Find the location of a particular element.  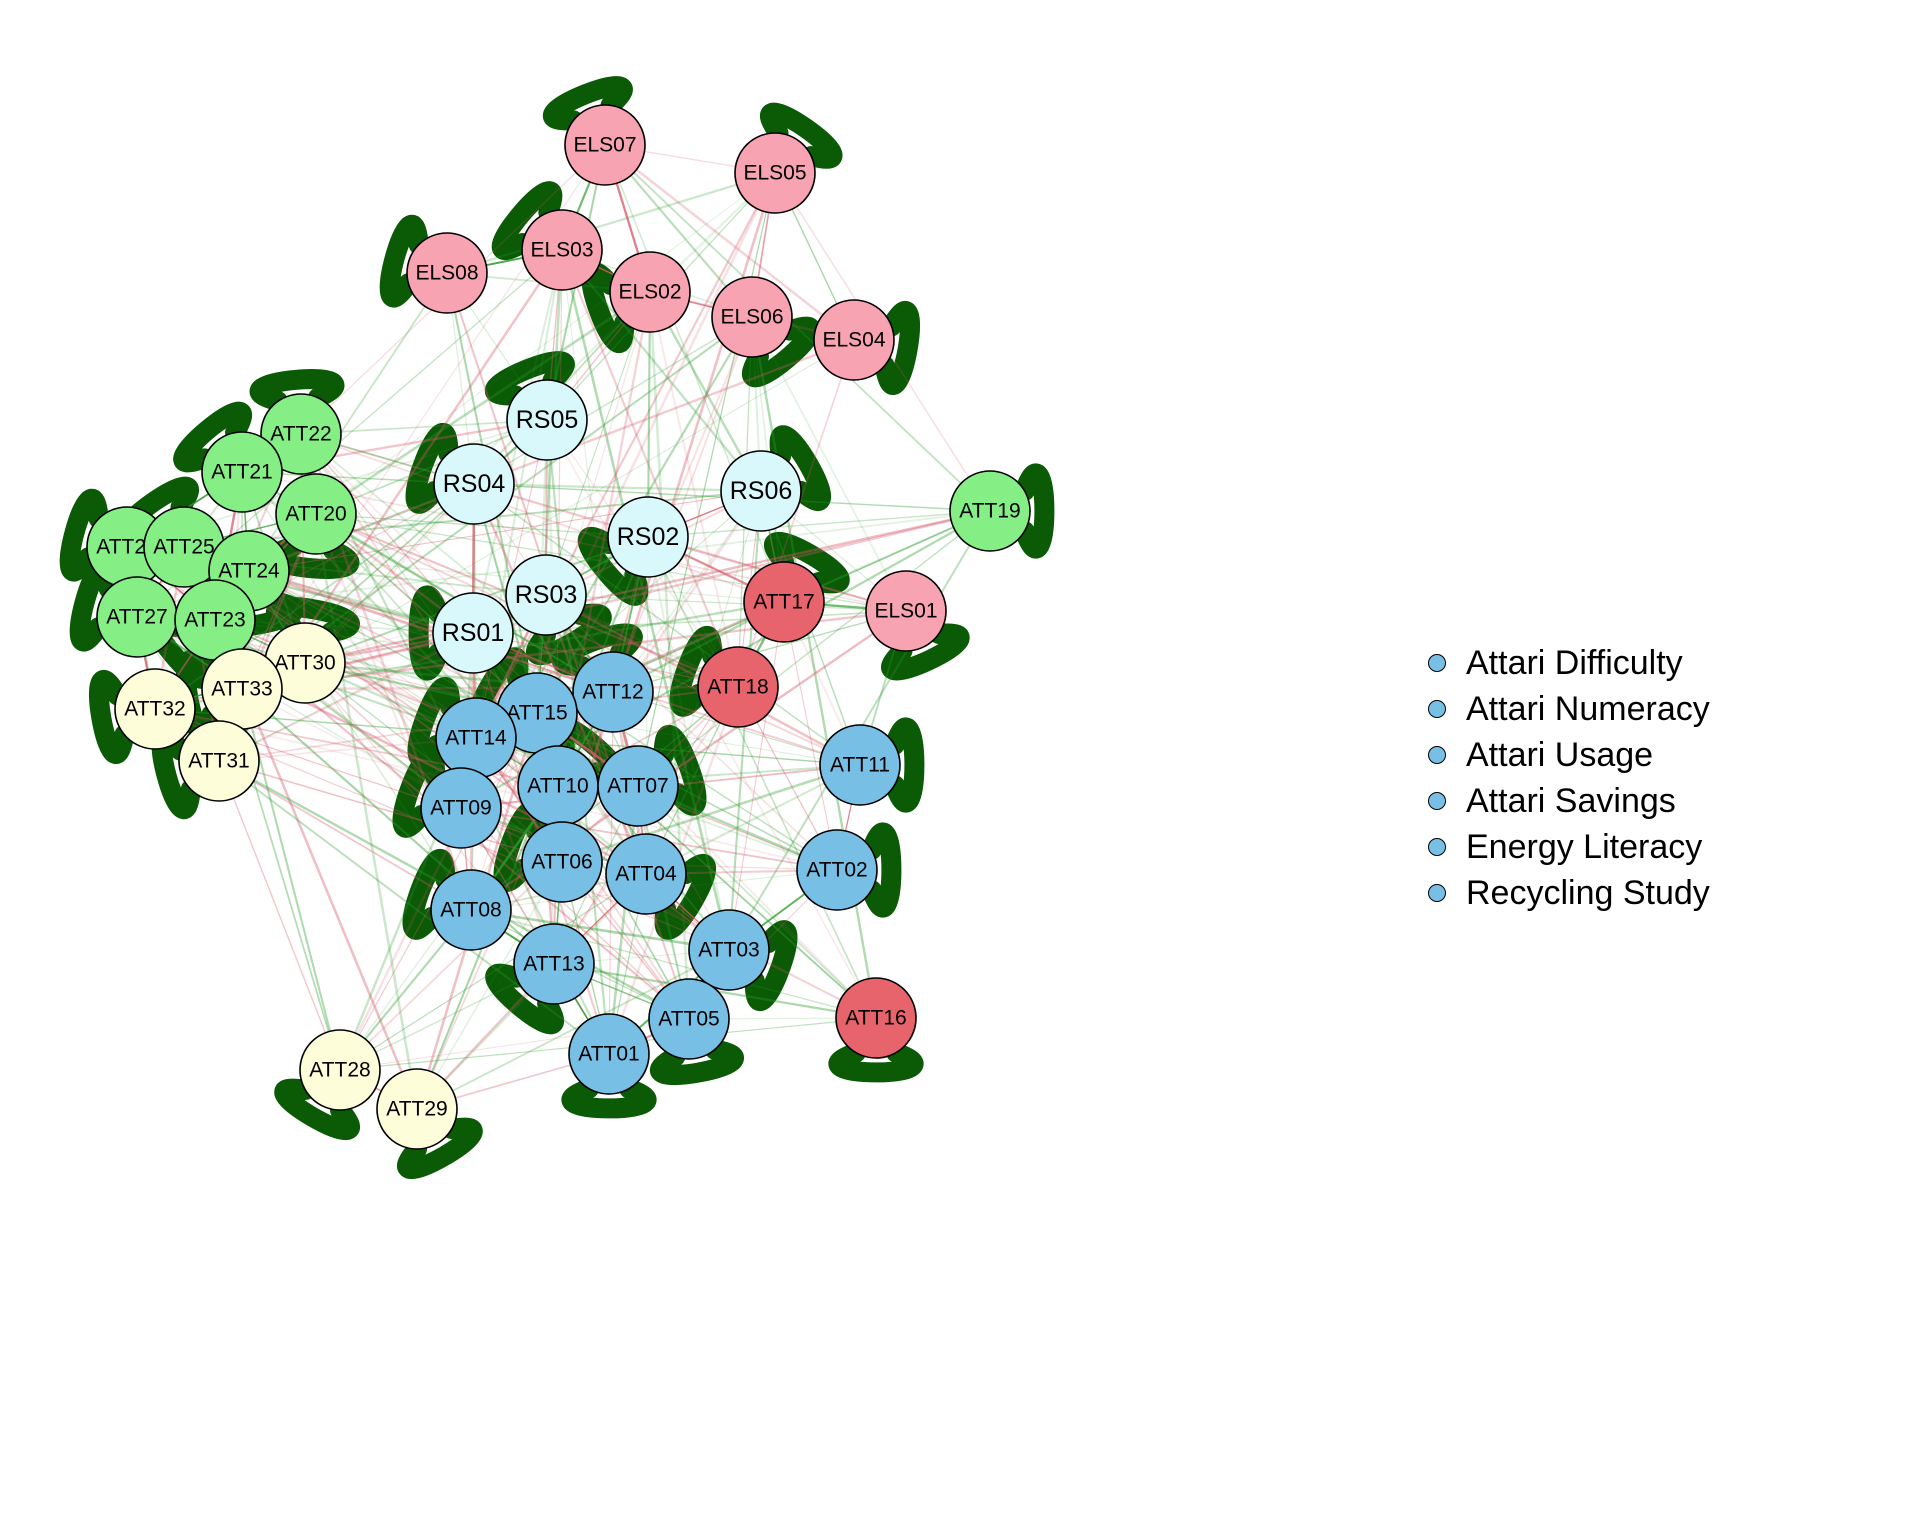

node-label: RS03 is located at coordinates (546, 595).